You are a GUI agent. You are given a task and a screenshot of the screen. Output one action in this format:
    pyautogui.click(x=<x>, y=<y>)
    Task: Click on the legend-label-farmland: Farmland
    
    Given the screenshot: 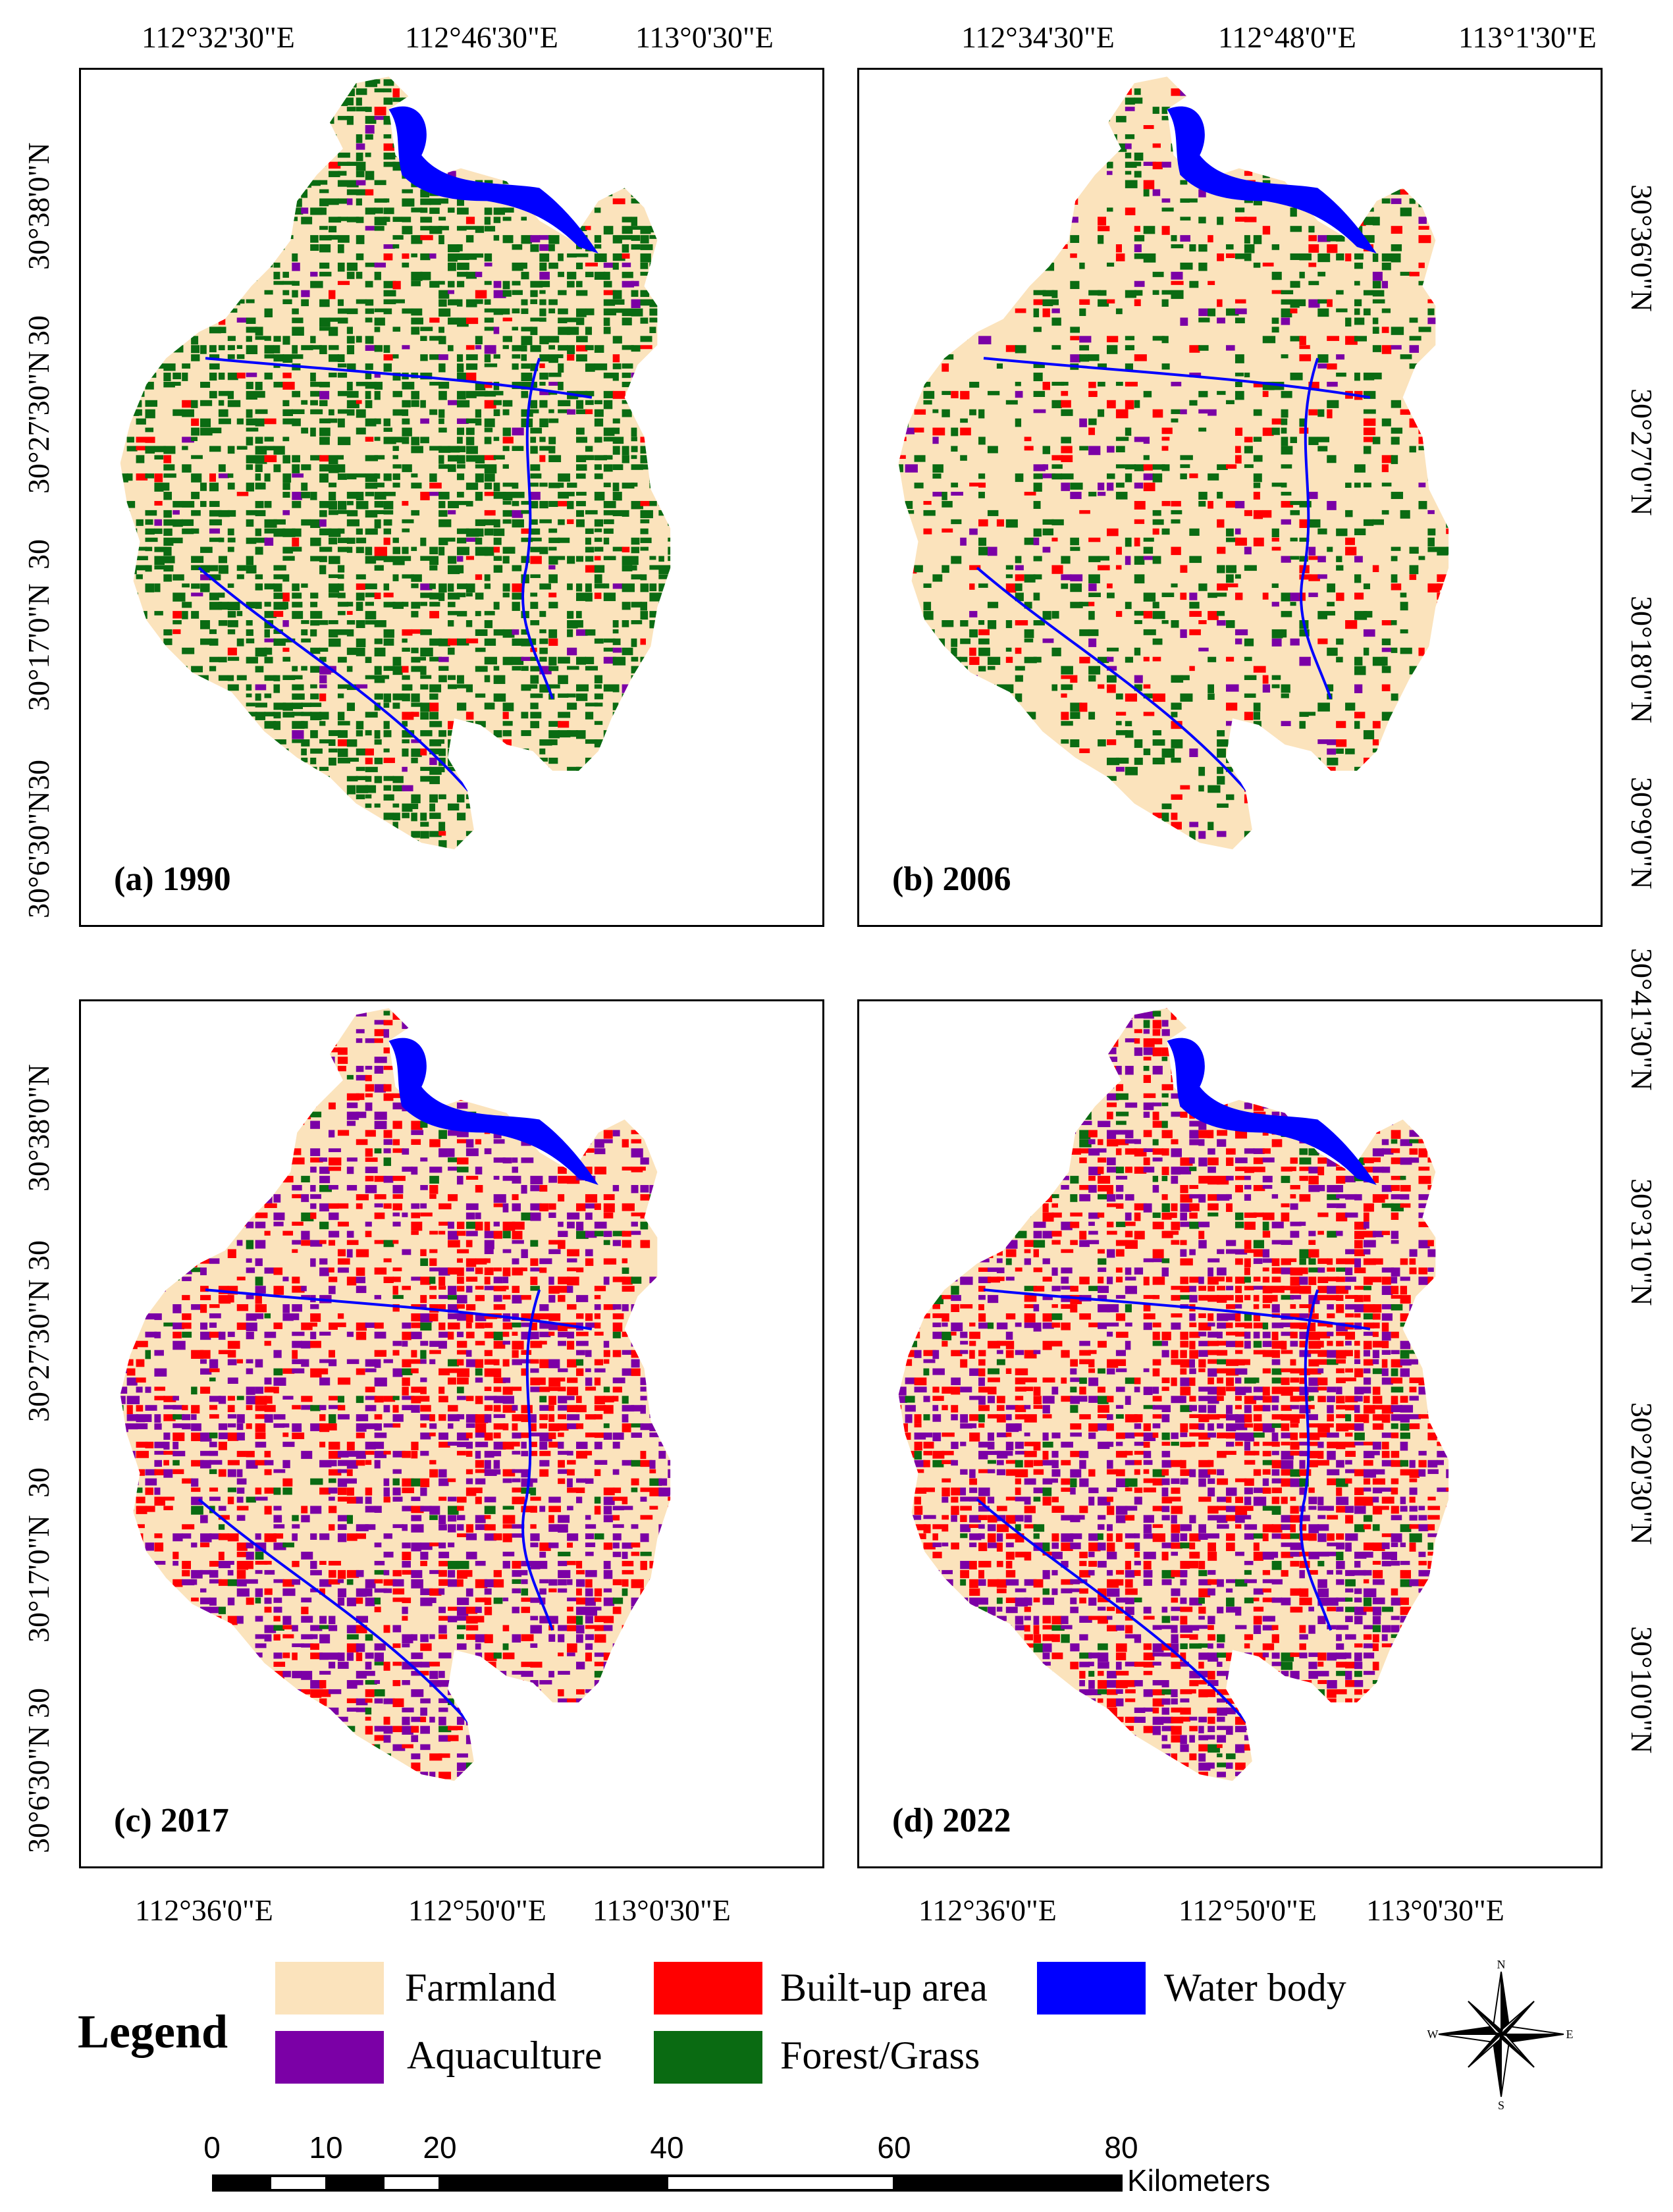 What is the action you would take?
    pyautogui.click(x=480, y=1987)
    